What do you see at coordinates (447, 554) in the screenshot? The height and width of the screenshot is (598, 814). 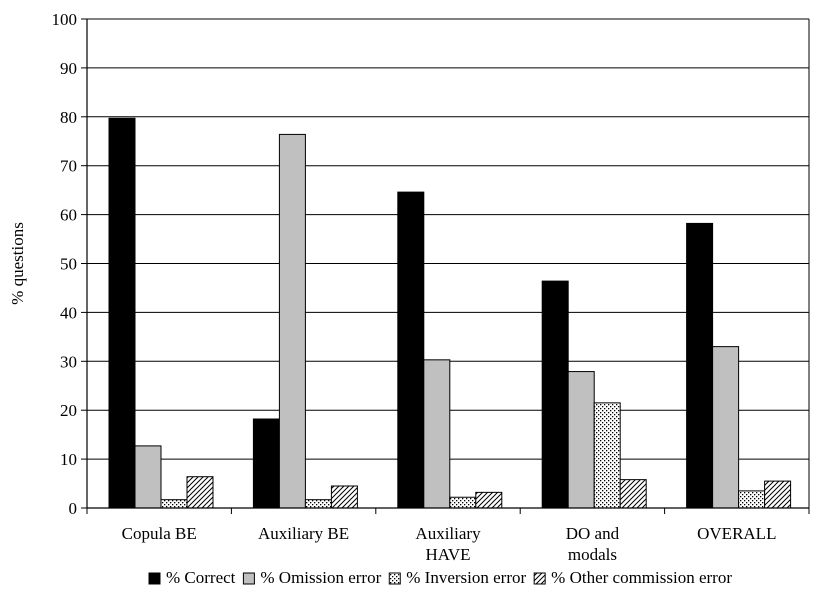 I see `x-category-label: HAVE` at bounding box center [447, 554].